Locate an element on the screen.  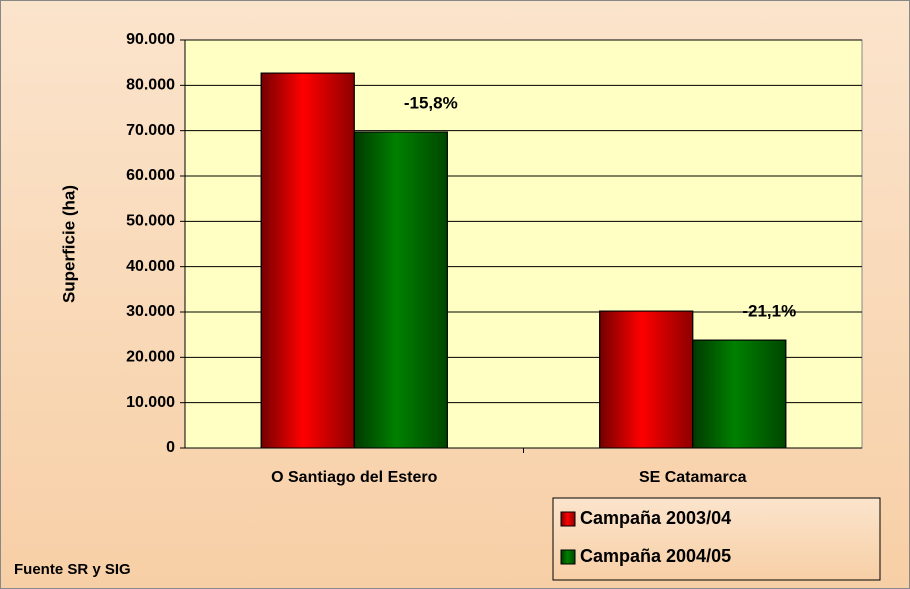
annotation: -21,1% is located at coordinates (769, 311).